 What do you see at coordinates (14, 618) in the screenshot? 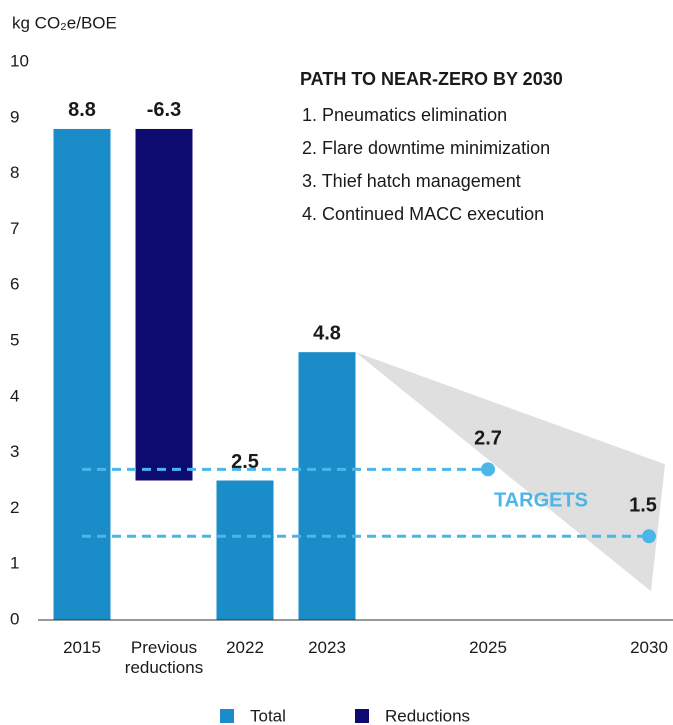
I see `y-tick-label: 0` at bounding box center [14, 618].